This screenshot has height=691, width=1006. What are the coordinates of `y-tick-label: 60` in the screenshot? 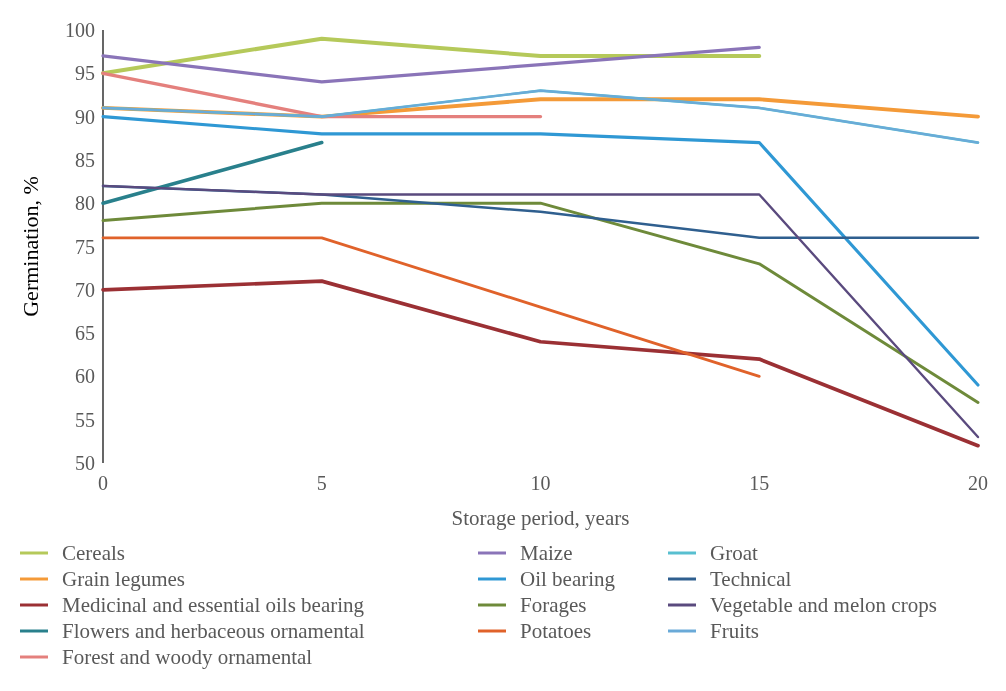 It's located at (85, 376).